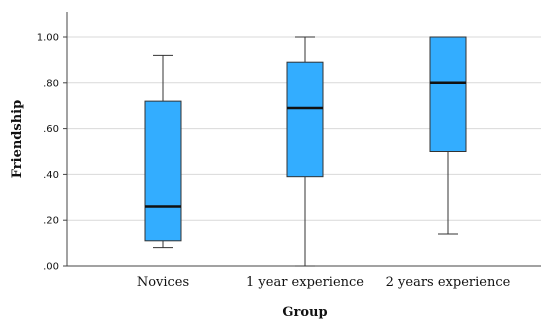  Describe the element at coordinates (163, 282) in the screenshot. I see `x-category-label: Novices` at that location.